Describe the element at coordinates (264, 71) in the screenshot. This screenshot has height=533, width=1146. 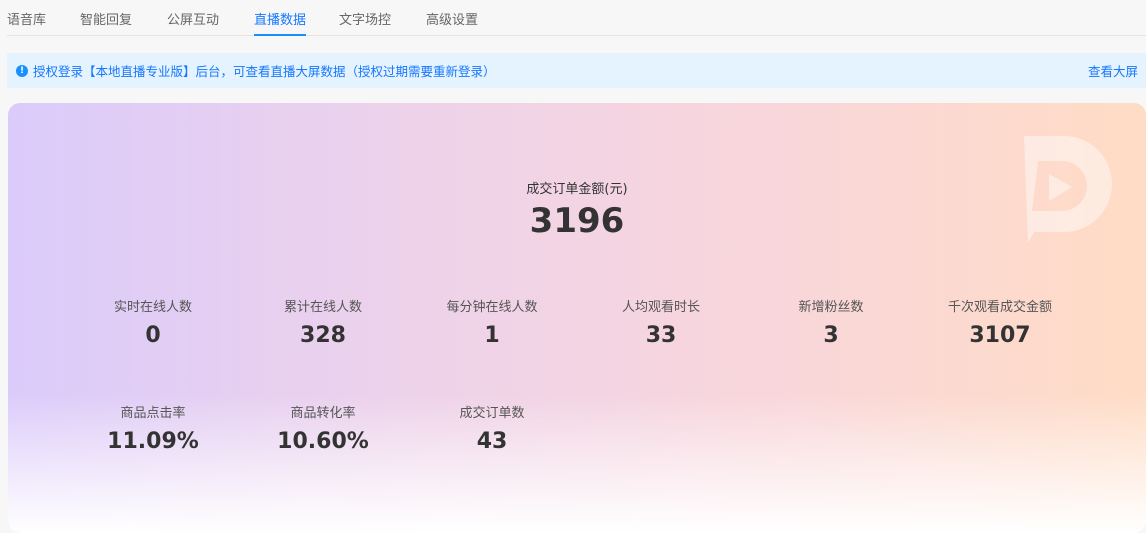
I see `banner-text: 授权登录【本地直播专业版】后台，可查看直播大屏数据（授权过期需要重新登录）` at that location.